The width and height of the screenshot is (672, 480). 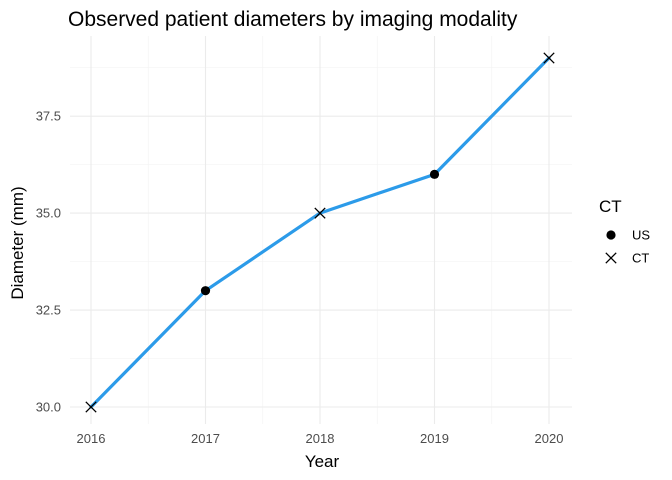 I want to click on x-tick-label: 2019, so click(x=434, y=438).